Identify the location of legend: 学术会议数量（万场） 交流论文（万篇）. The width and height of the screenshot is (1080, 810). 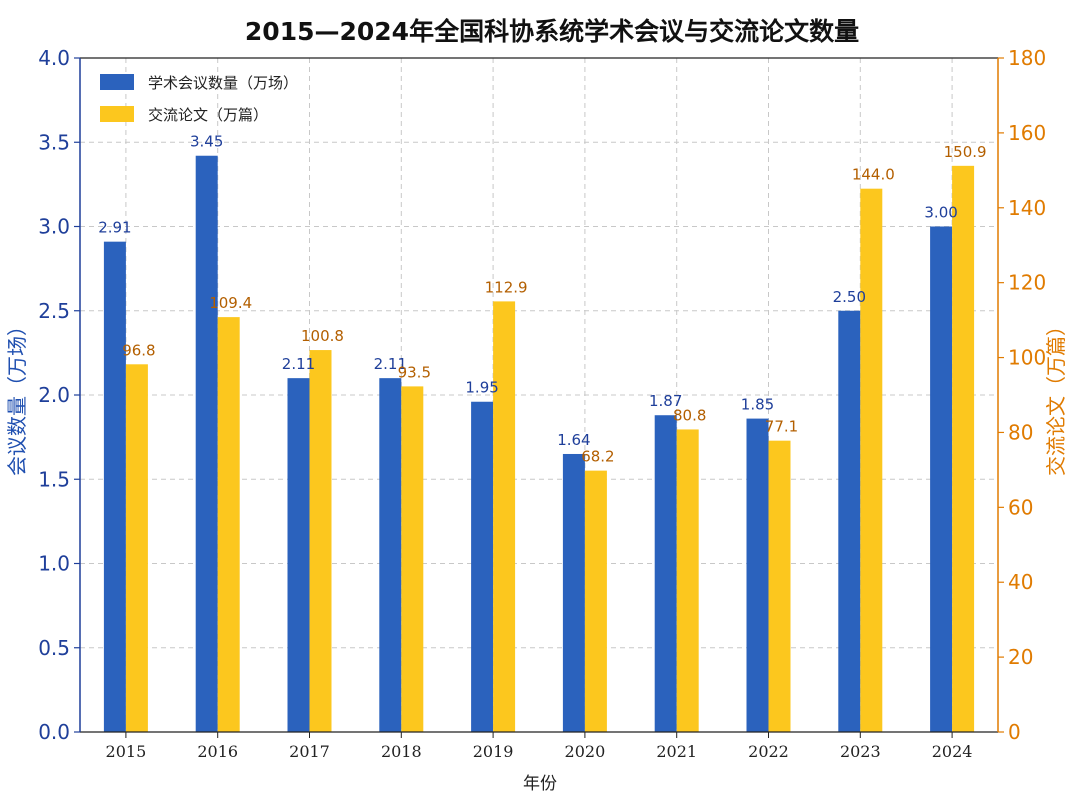
(199, 99).